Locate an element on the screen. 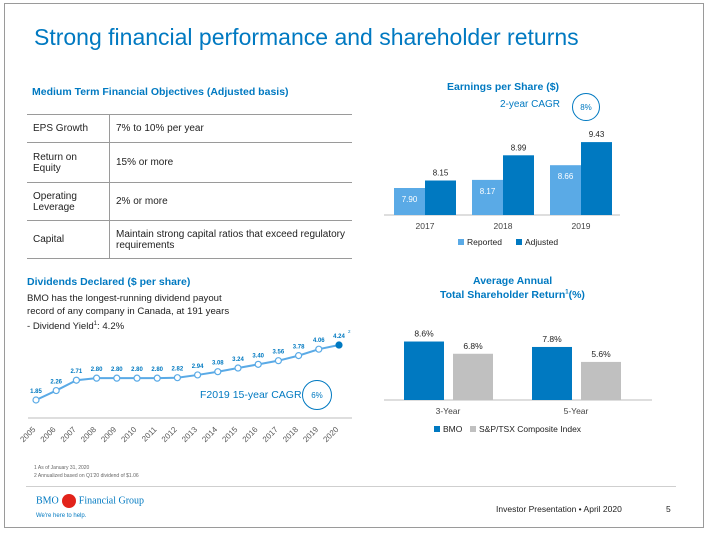 Image resolution: width=710 pixels, height=533 pixels. data-label: 4.06 is located at coordinates (319, 341).